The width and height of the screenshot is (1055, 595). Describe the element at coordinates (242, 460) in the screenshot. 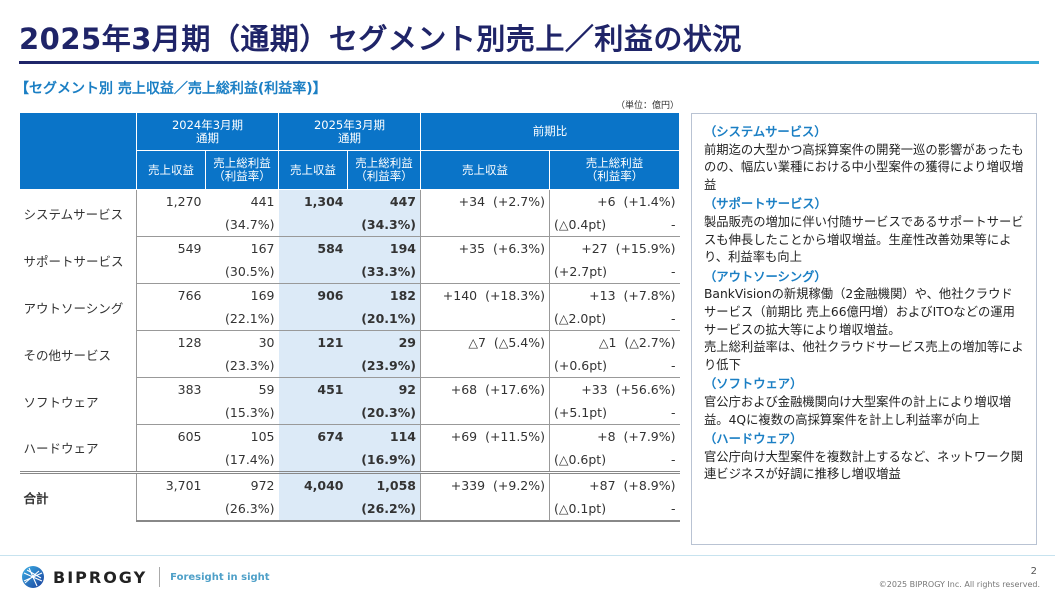

I see `prev-margin: (17.4%)` at that location.